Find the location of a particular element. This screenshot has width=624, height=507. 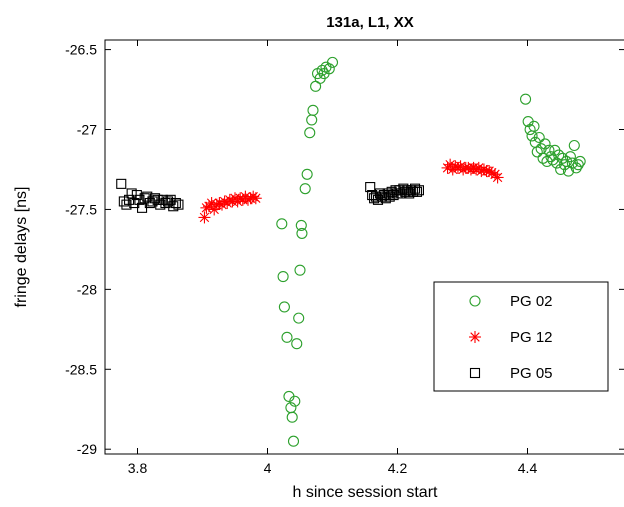

y-tick-label: -28 is located at coordinates (87, 289).